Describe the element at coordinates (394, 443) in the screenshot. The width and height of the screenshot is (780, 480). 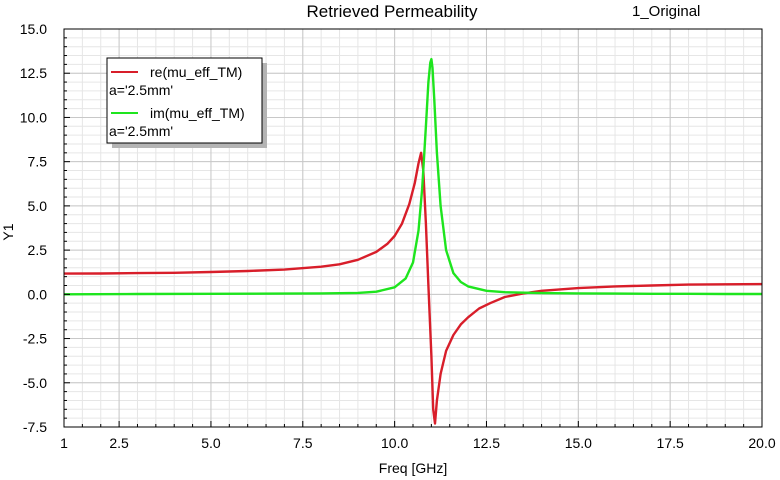
I see `x-tick-label: 10.0` at that location.